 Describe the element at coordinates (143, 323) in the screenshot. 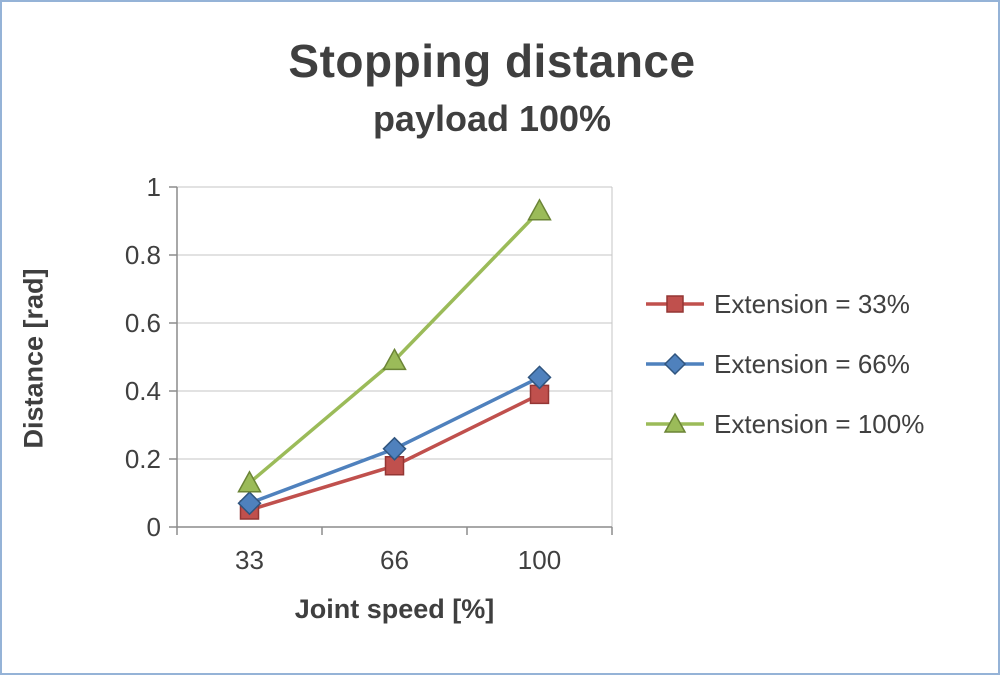

I see `svg-text: 0.6` at that location.